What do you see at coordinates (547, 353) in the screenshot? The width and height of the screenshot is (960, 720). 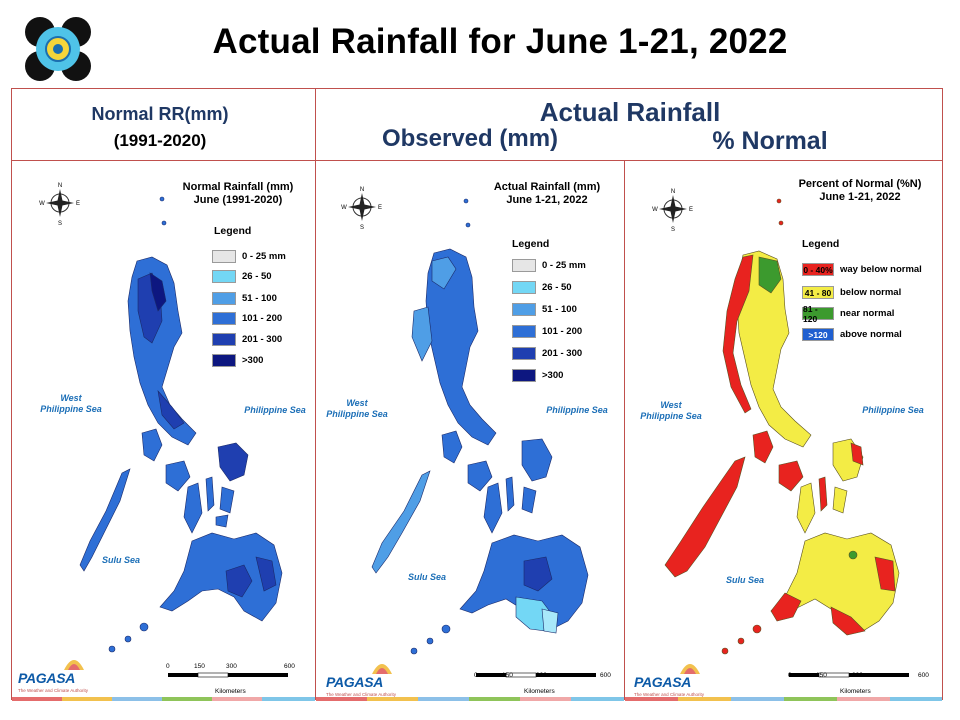 I see `legend-item: 201 - 300` at bounding box center [547, 353].